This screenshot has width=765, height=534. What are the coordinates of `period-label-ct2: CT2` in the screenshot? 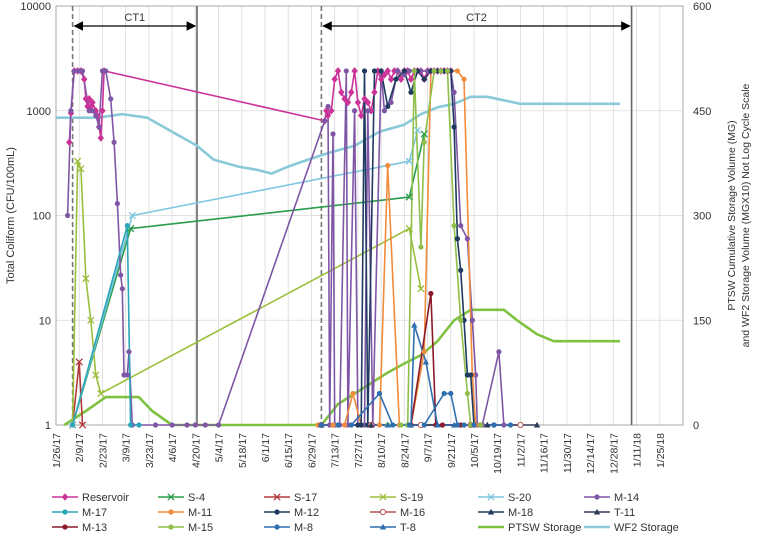 It's located at (476, 18).